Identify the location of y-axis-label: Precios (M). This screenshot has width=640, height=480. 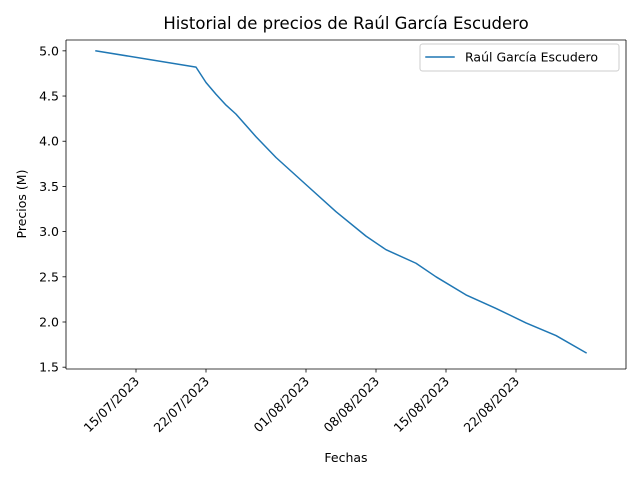
(21, 204).